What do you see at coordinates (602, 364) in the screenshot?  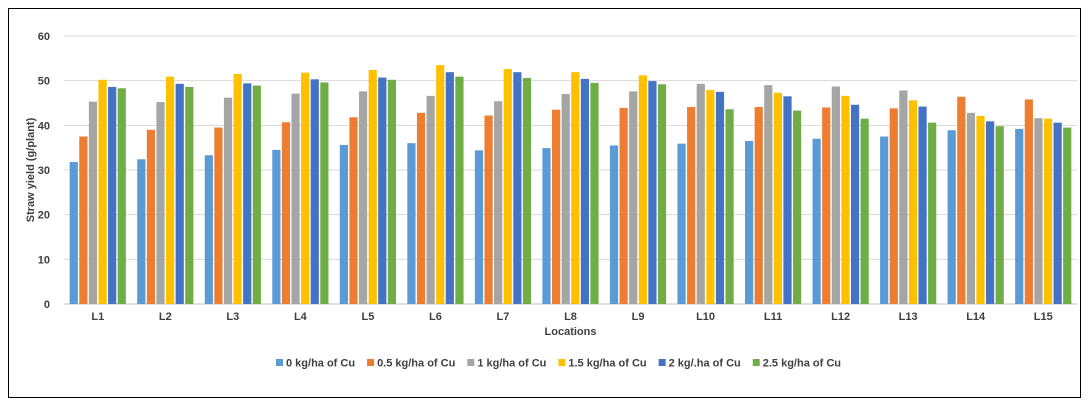 I see `legend-item: 1.5 kg/ha of Cu` at bounding box center [602, 364].